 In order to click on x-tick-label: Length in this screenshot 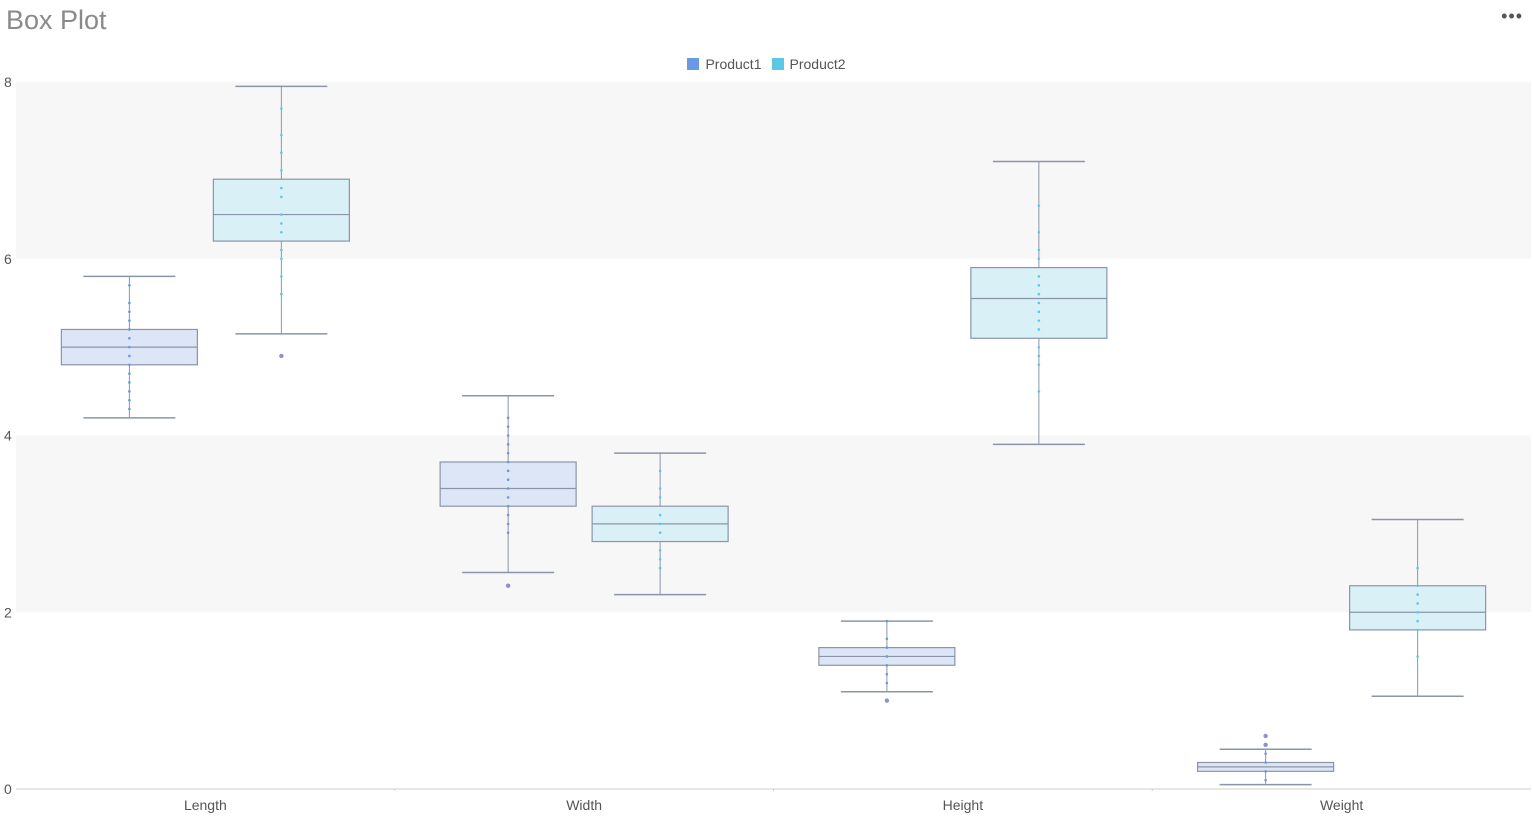, I will do `click(205, 805)`.